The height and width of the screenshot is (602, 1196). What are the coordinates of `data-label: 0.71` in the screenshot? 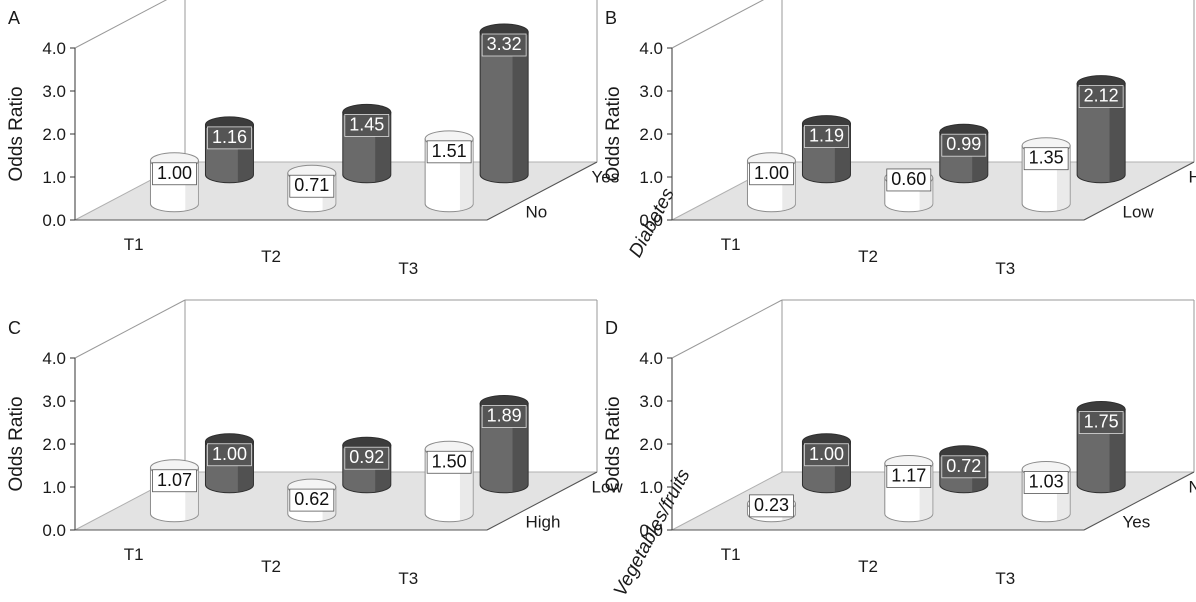 It's located at (311, 185).